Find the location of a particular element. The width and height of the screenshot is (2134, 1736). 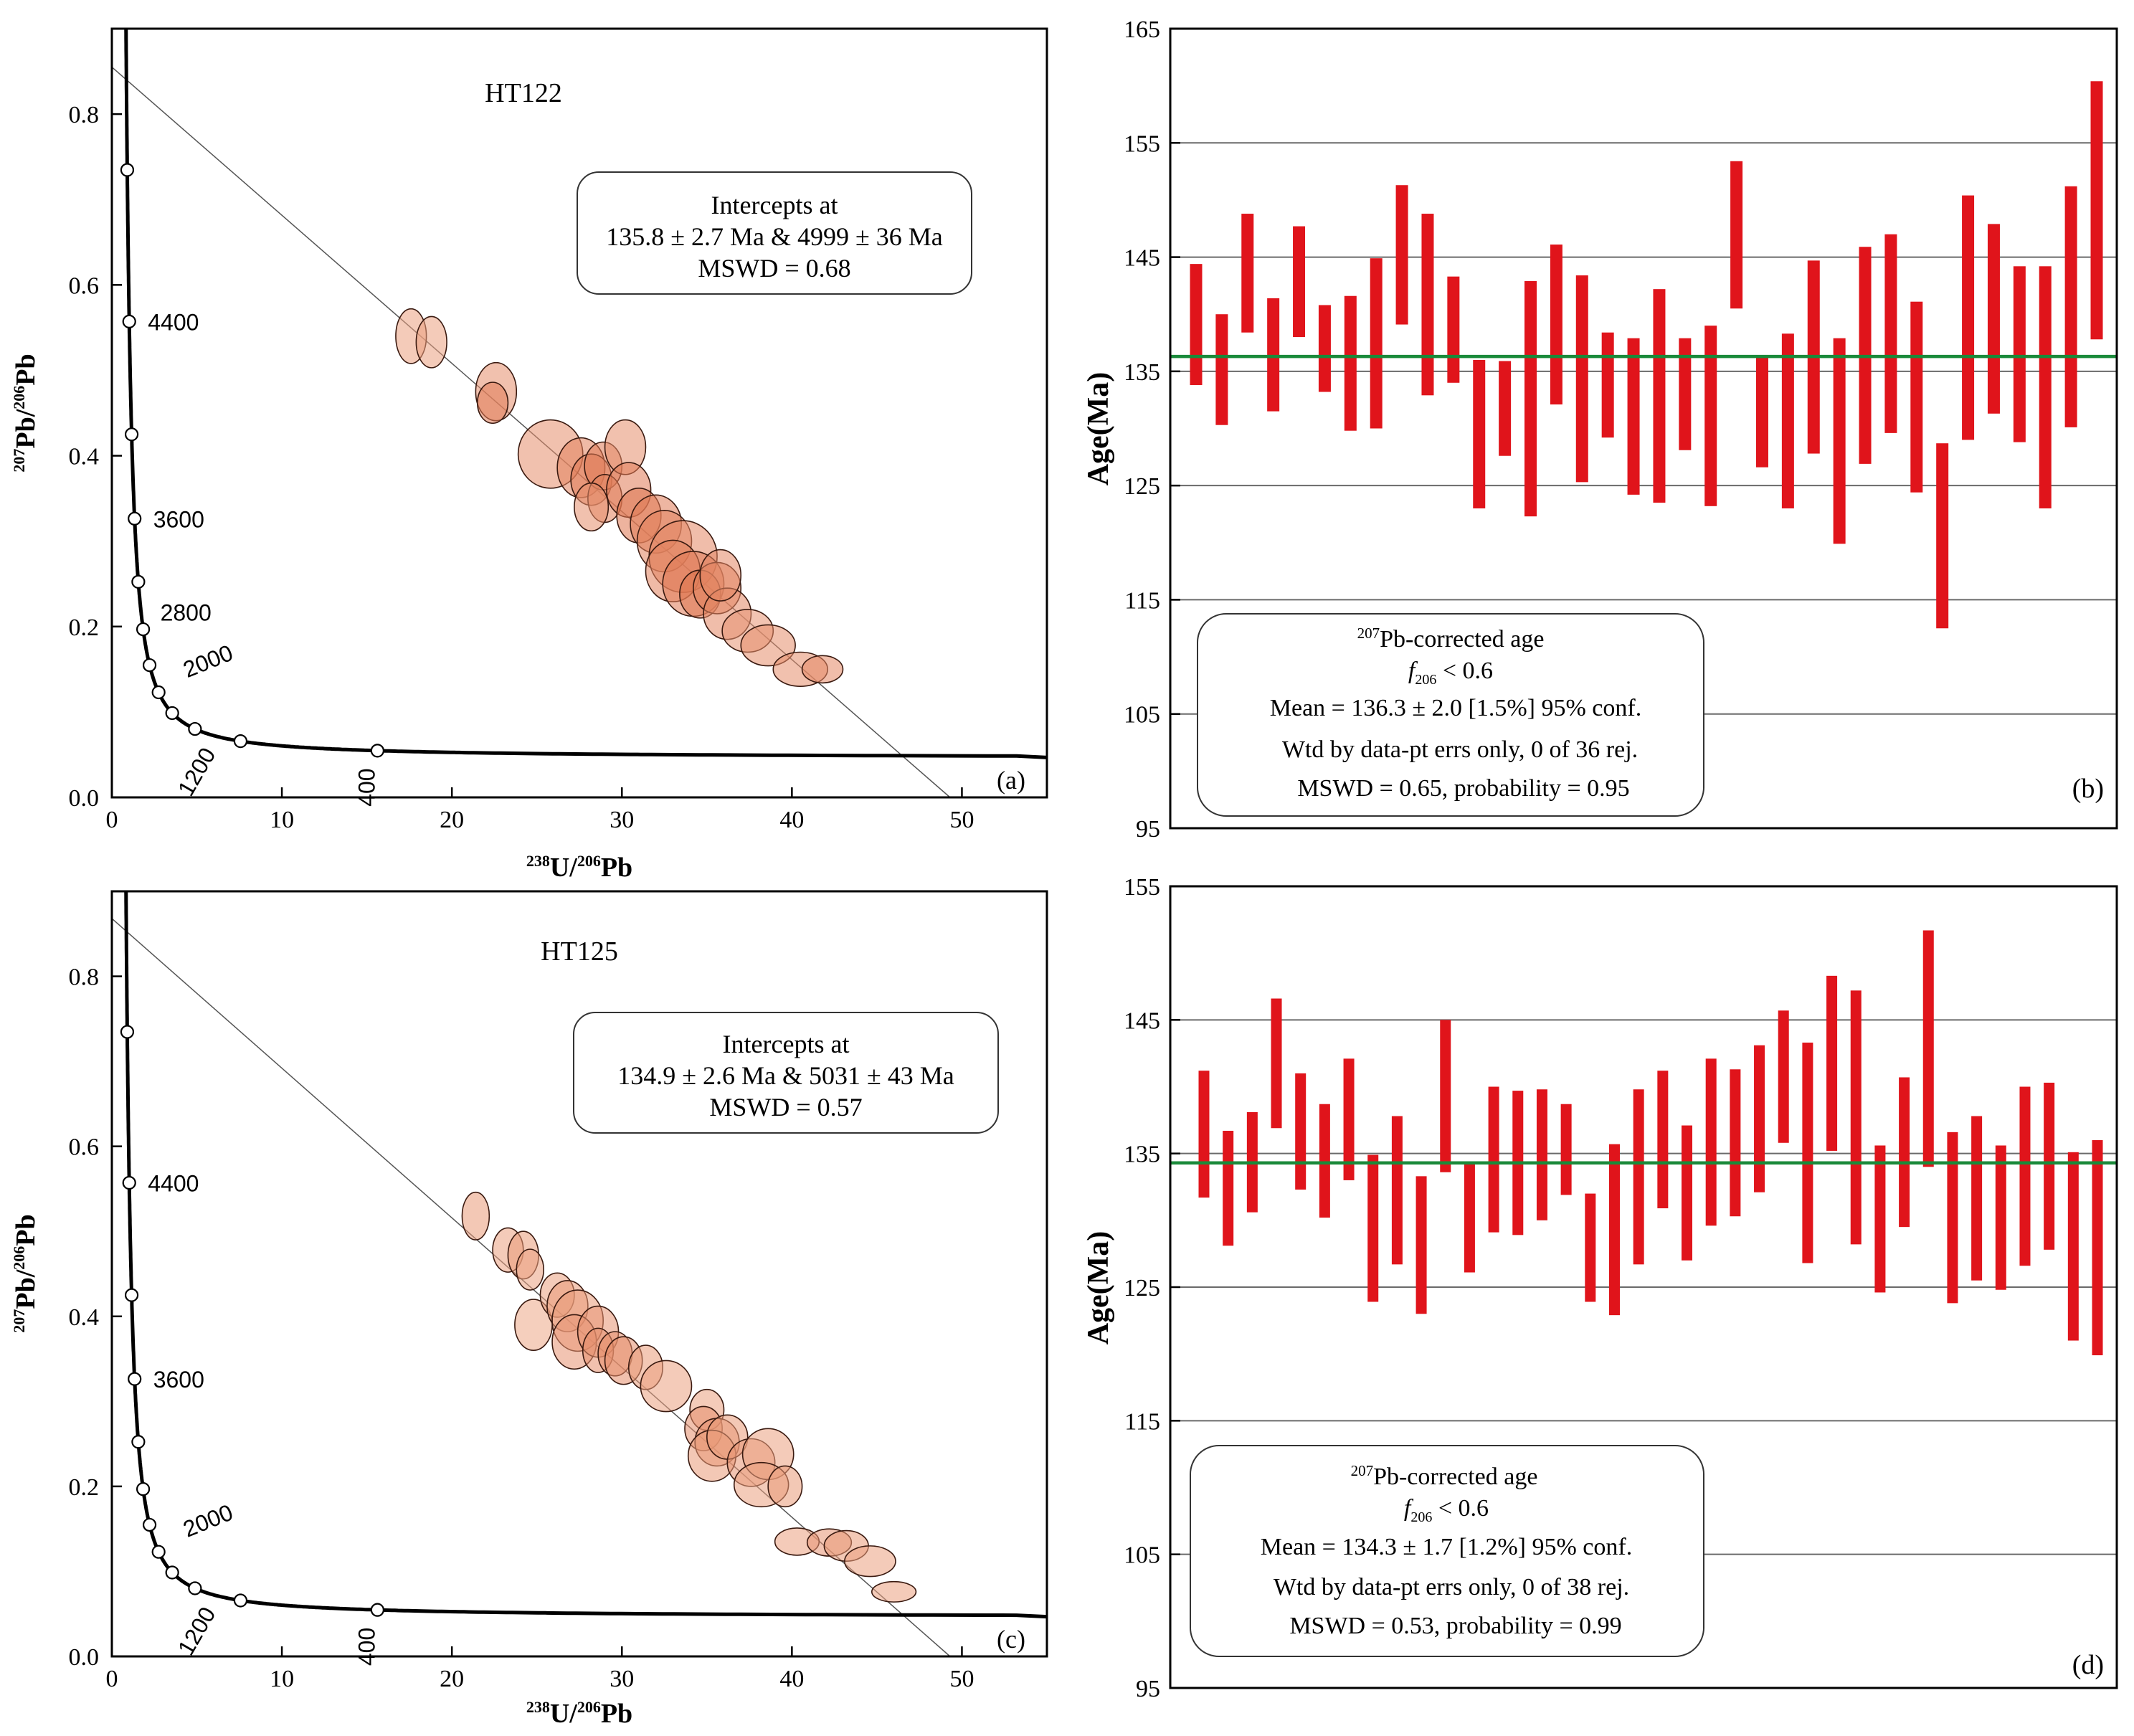

panel-a-age-label-2800: 2800 is located at coordinates (187, 613).